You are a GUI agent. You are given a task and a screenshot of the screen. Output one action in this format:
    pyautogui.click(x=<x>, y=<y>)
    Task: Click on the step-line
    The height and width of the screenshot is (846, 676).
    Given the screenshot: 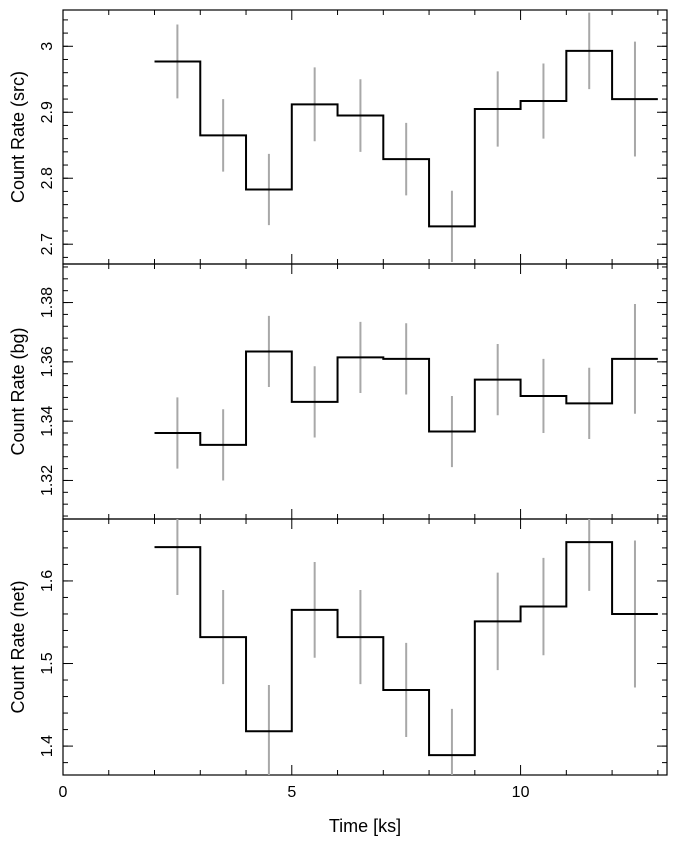 What is the action you would take?
    pyautogui.click(x=406, y=398)
    